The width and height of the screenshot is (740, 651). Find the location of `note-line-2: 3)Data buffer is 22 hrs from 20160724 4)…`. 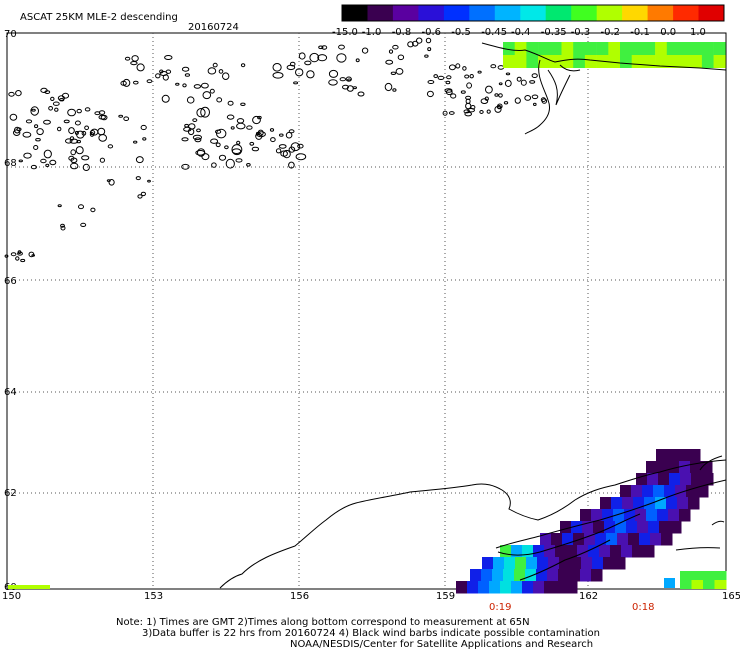

note-line-2: 3)Data buffer is 22 hrs from 20160724 4)… is located at coordinates (371, 633).